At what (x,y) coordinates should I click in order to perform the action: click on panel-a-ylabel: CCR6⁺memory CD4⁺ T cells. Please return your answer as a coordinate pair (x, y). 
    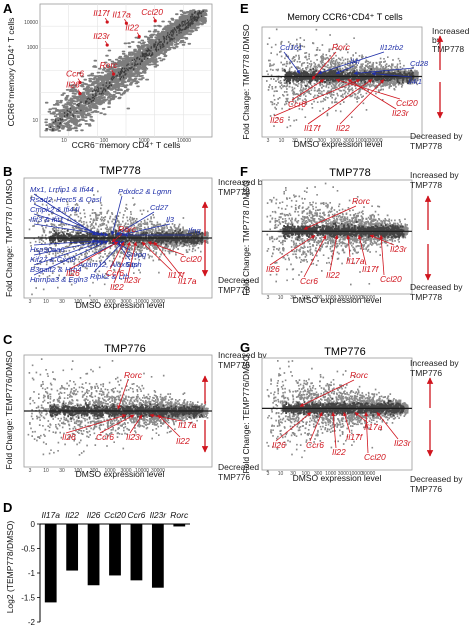
    Looking at the image, I should click on (11, 72).